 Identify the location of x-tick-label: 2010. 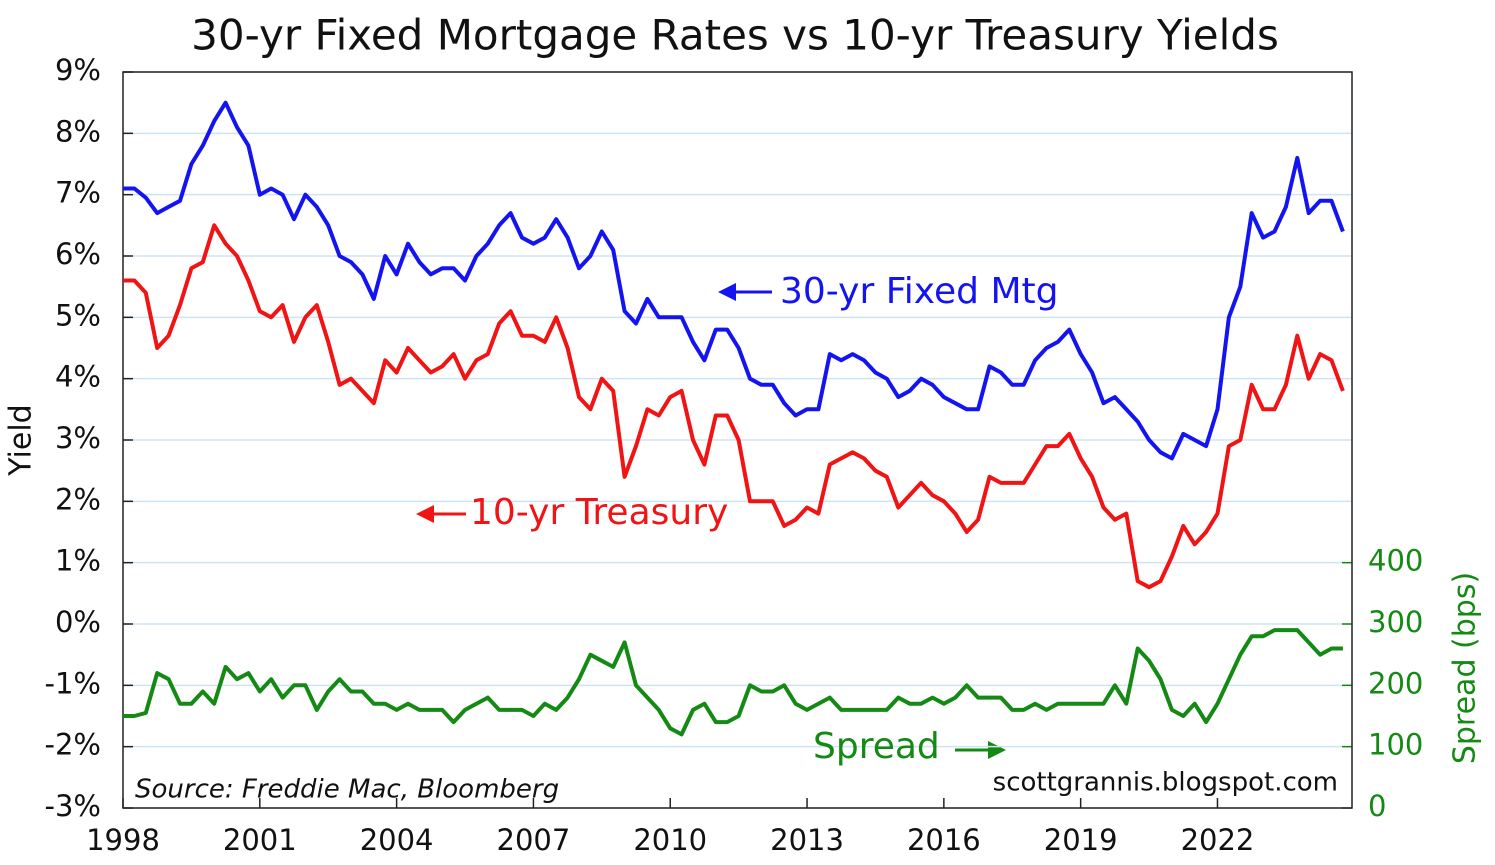
(670, 840).